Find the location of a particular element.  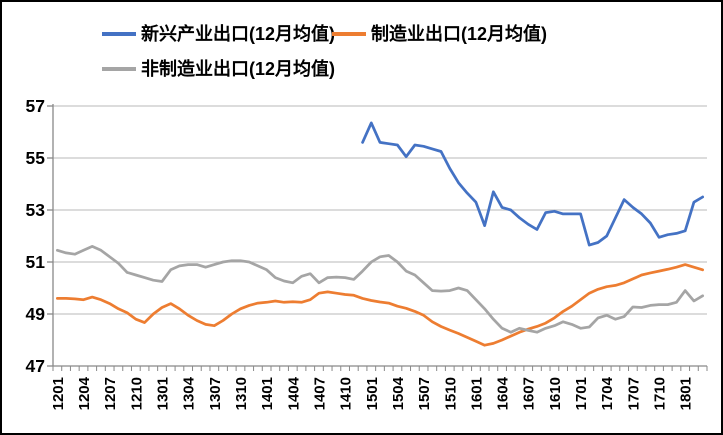

legend-item-manufacturing-exports: 制造业出口(12月均值) is located at coordinates (439, 34).